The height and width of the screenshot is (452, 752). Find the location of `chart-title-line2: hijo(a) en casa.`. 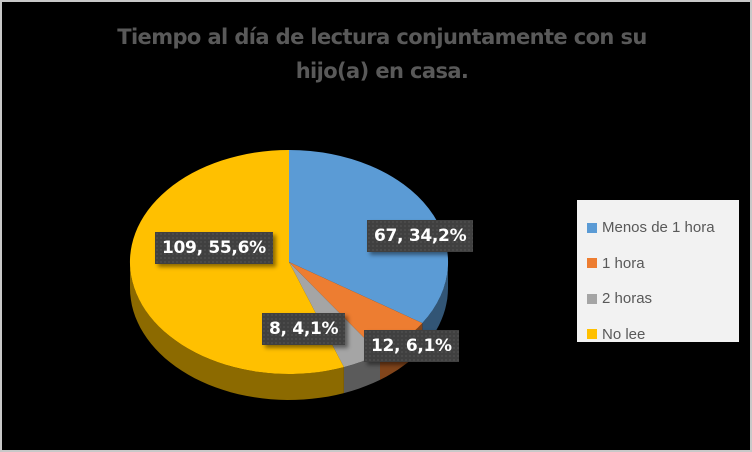

chart-title-line2: hijo(a) en casa. is located at coordinates (382, 71).